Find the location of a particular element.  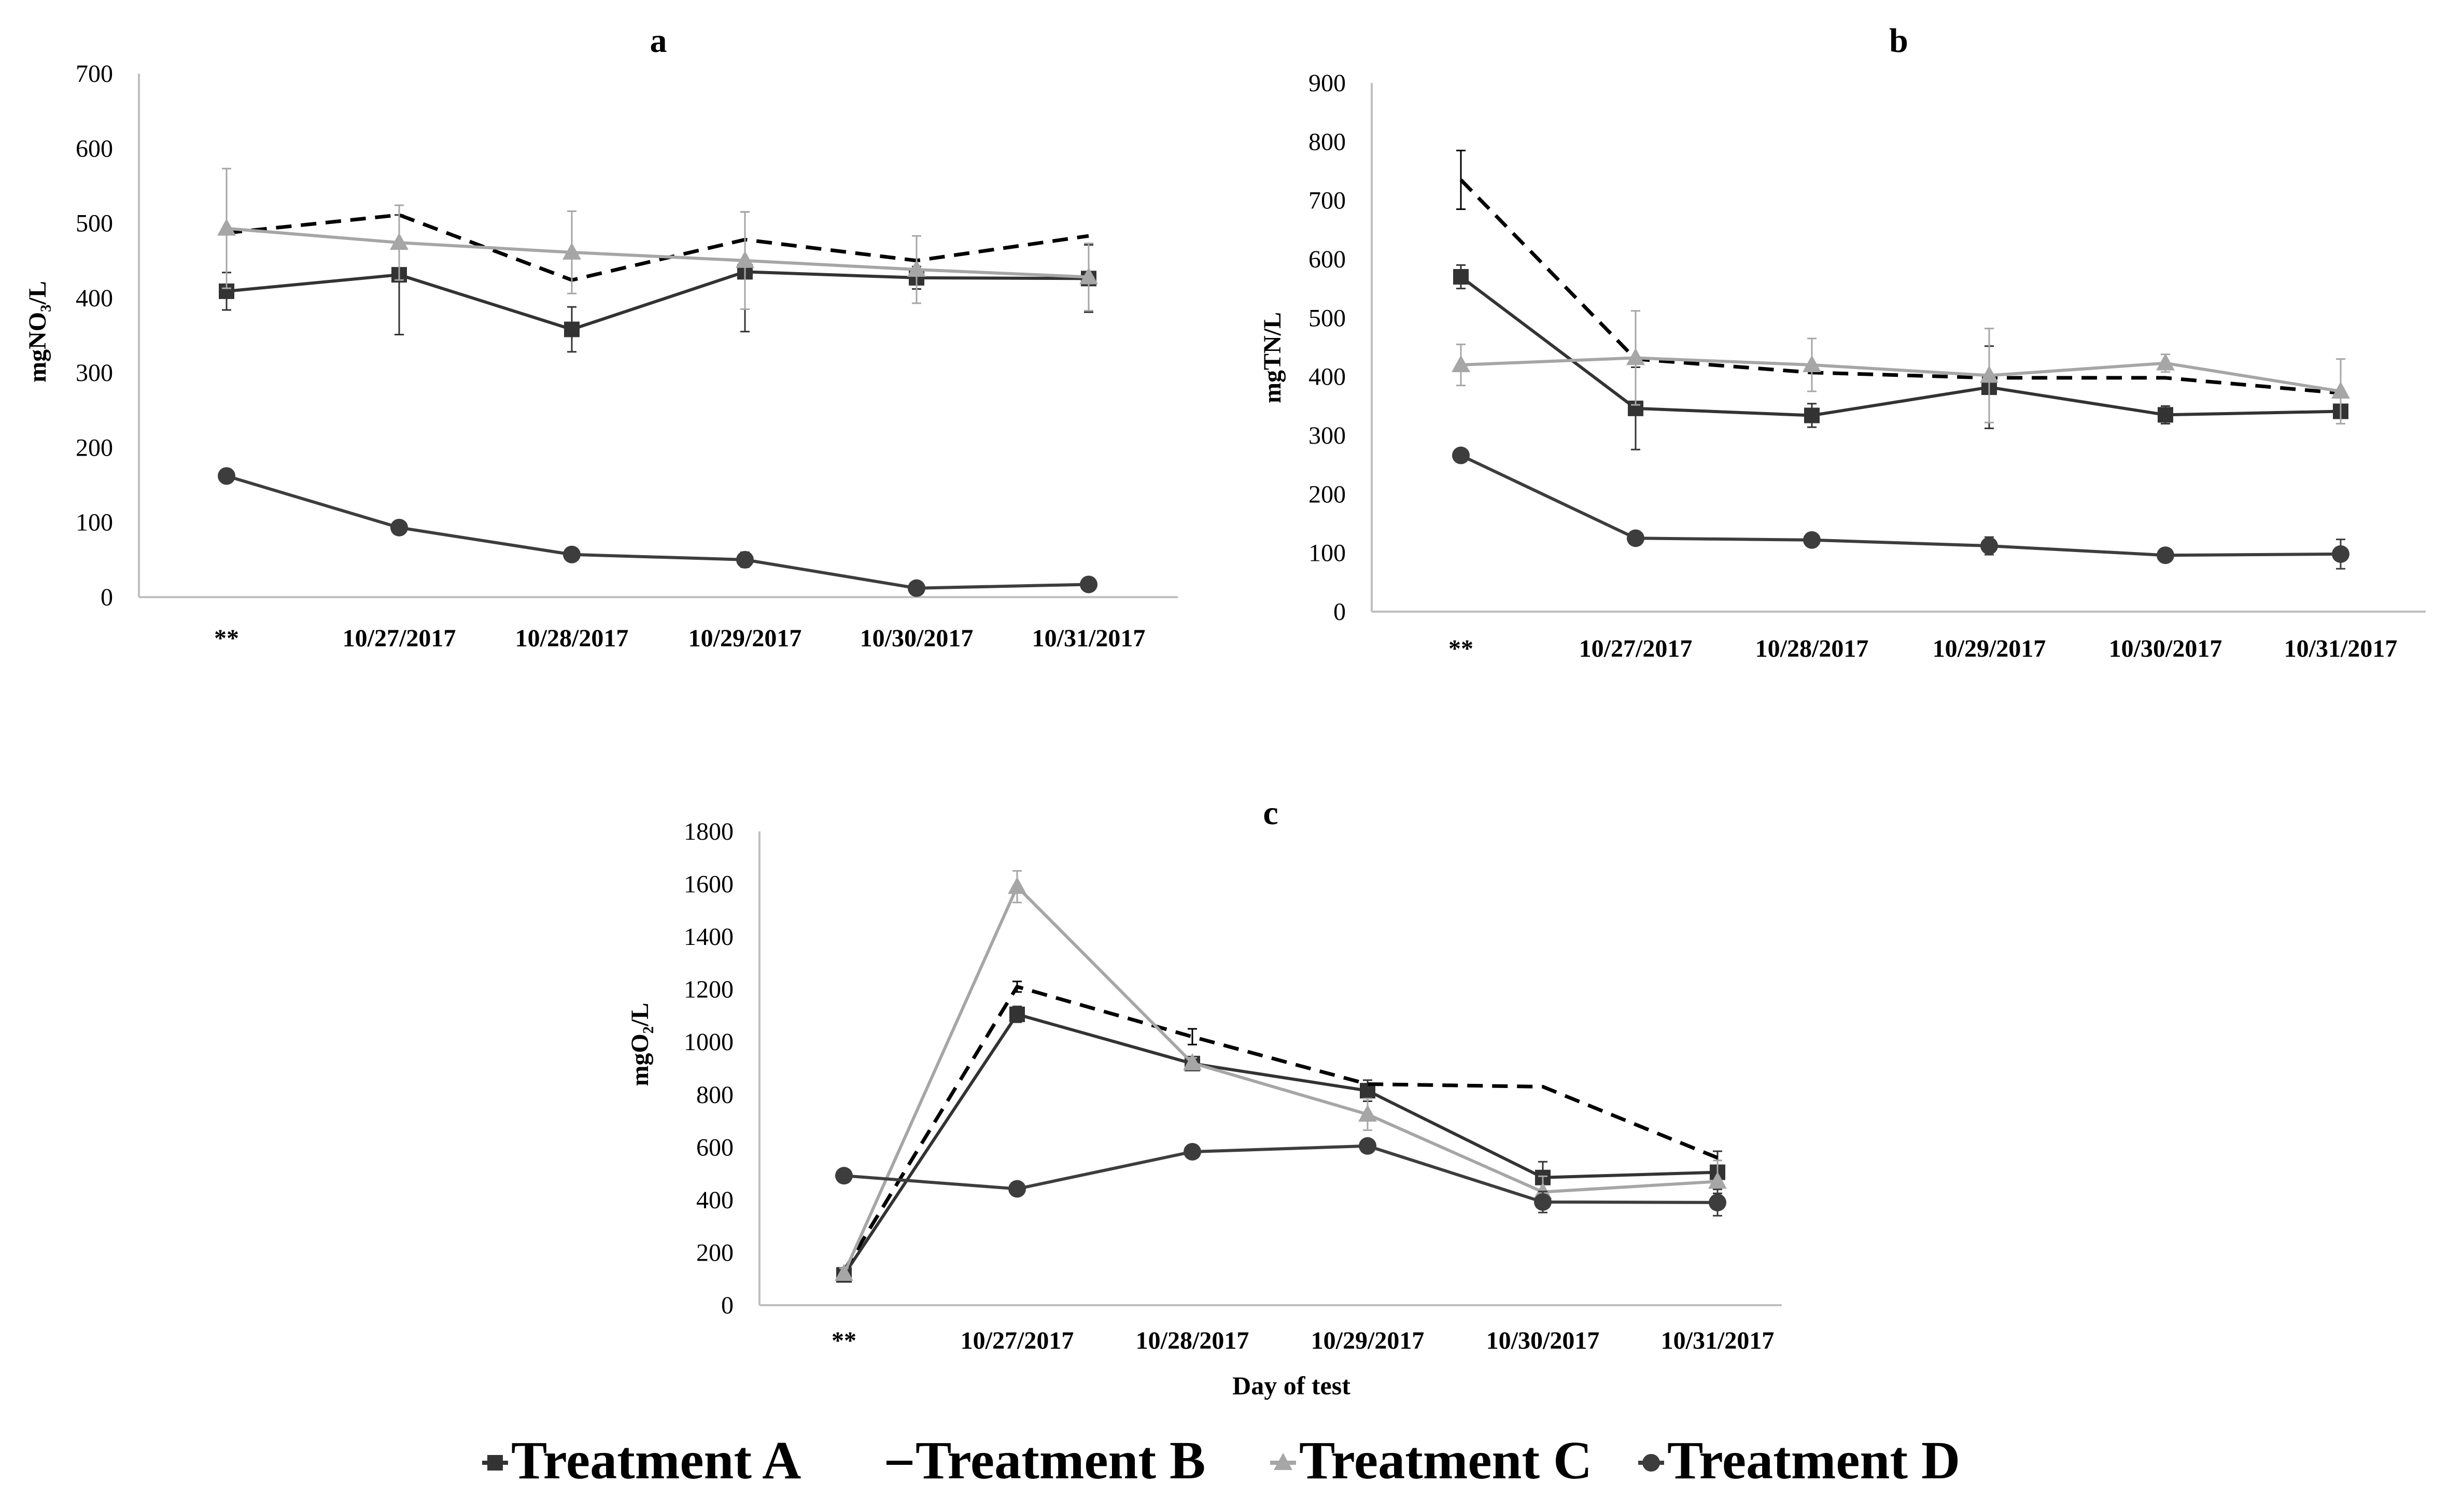

x-tick-label: ** is located at coordinates (844, 1340).